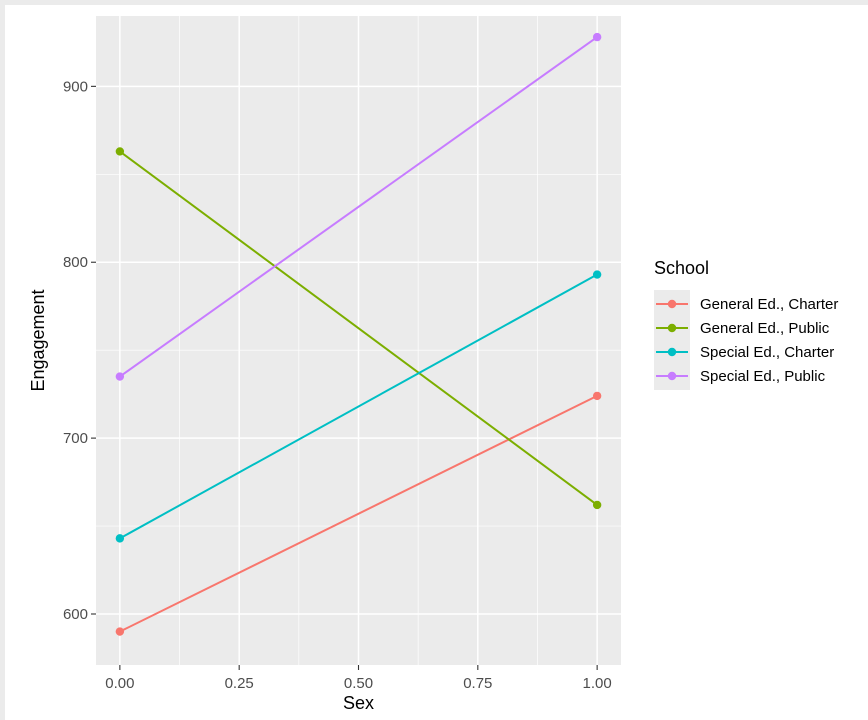 The width and height of the screenshot is (868, 720). Describe the element at coordinates (765, 328) in the screenshot. I see `legend-label: General Ed., Public` at that location.